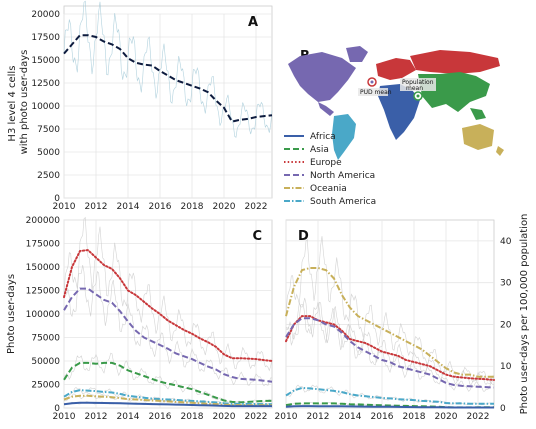  What do you see at coordinates (12, 104) in the screenshot?
I see `panel-a-ylabel-line1: H3 level 4 cells` at bounding box center [12, 104].